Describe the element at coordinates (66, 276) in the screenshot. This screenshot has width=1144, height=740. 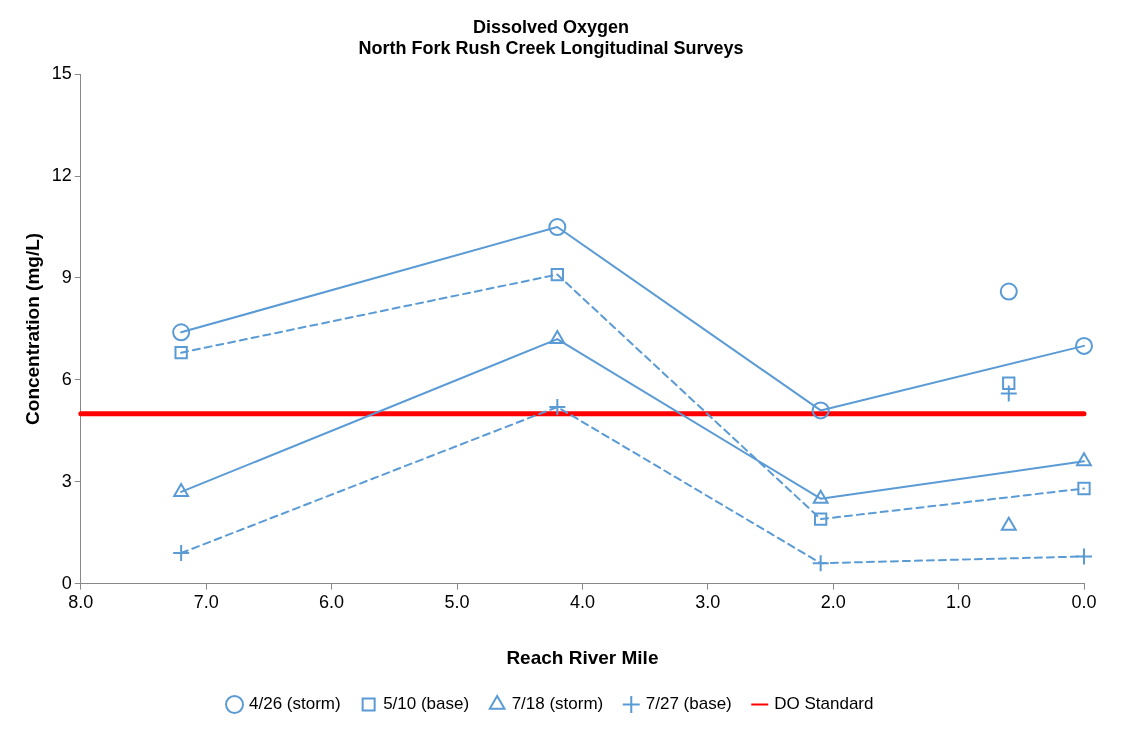
I see `y-tick-label: 9` at that location.